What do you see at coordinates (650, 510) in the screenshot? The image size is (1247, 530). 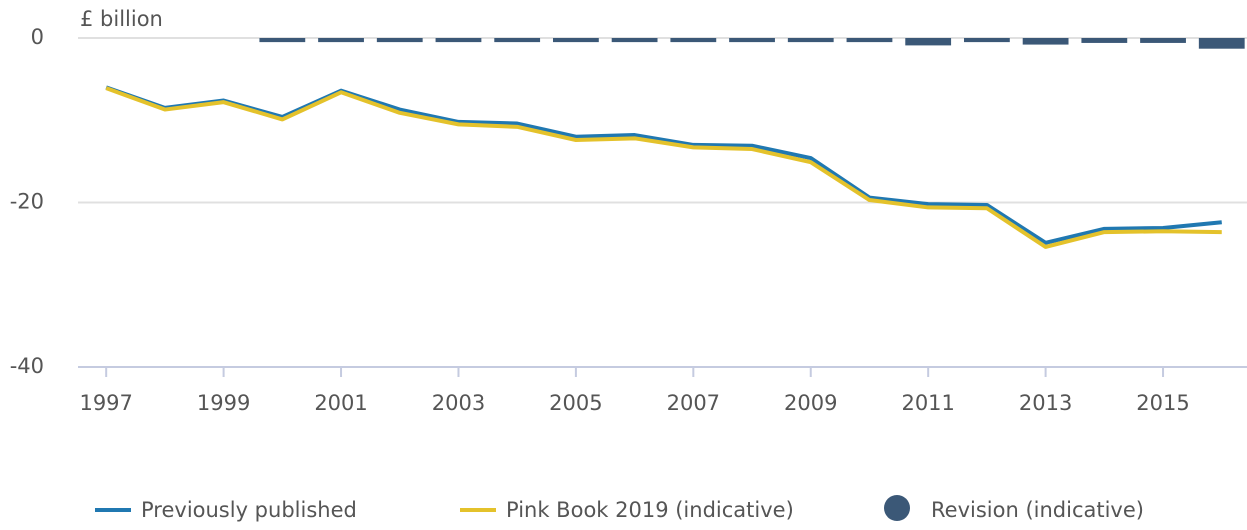 I see `legend-label: Pink Book 2019 (indicative)` at bounding box center [650, 510].